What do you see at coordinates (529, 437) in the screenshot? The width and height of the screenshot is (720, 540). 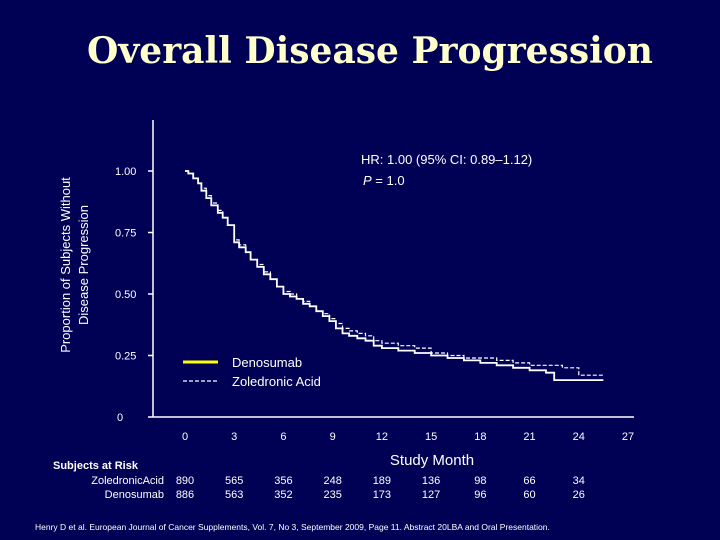 I see `x-tick-label: 21` at bounding box center [529, 437].